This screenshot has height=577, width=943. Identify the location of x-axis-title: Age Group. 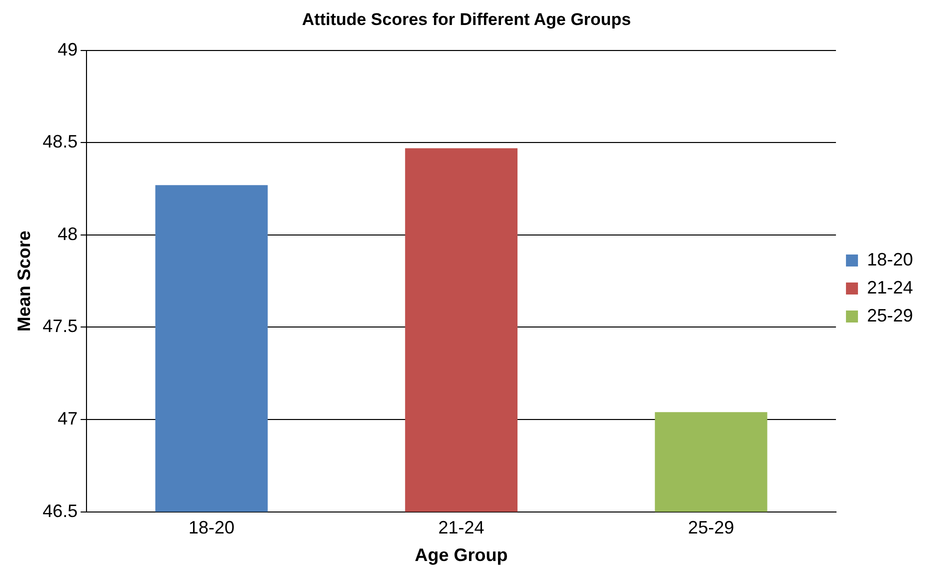
(461, 555).